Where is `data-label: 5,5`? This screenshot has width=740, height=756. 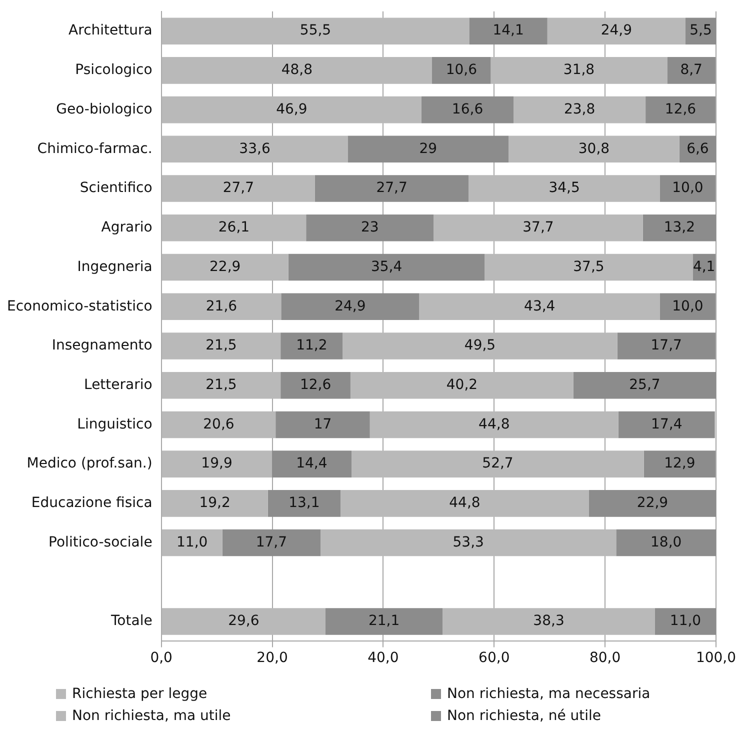
data-label: 5,5 is located at coordinates (701, 30).